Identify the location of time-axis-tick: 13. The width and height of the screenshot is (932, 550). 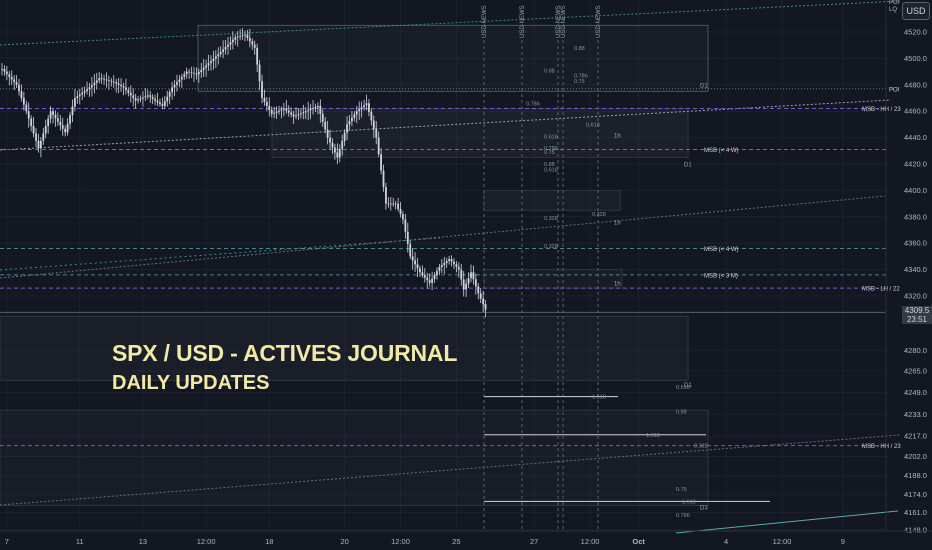
(143, 541).